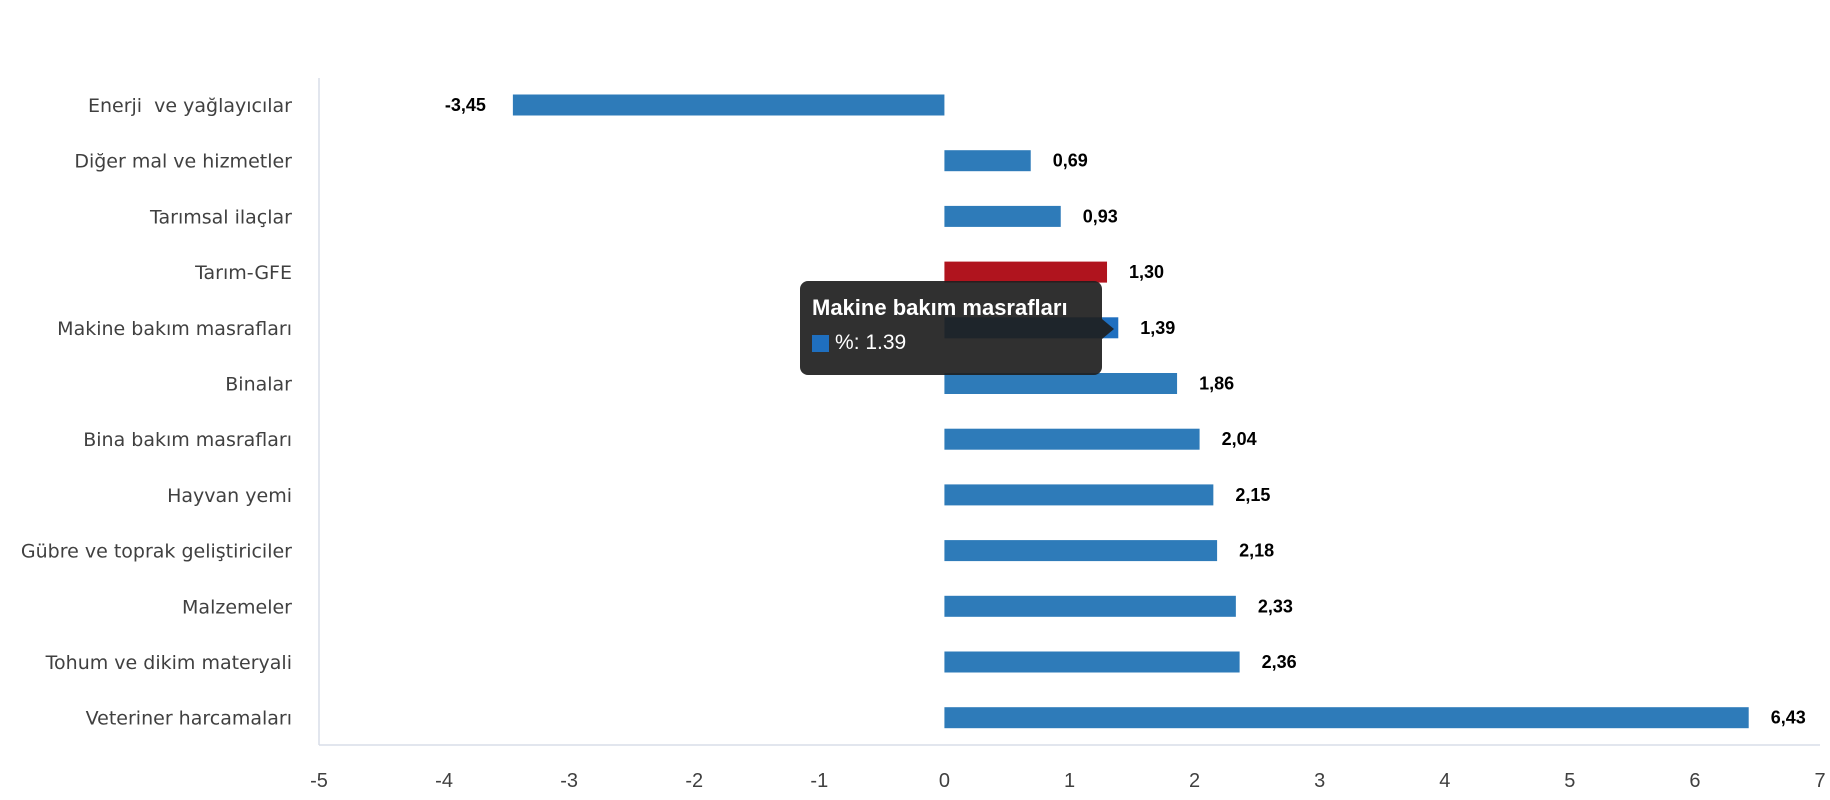  I want to click on category-label-0: Enerji ve yağlayıcılar, so click(190, 106).